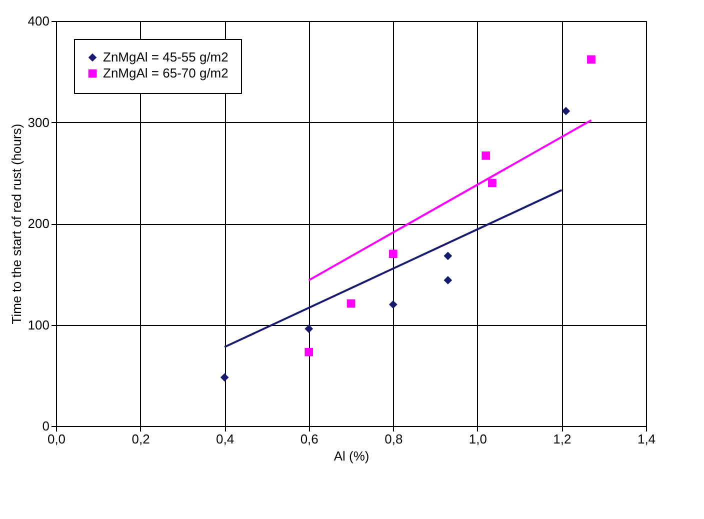 The width and height of the screenshot is (704, 519). Describe the element at coordinates (39, 21) in the screenshot. I see `y-tick-label: 400` at that location.